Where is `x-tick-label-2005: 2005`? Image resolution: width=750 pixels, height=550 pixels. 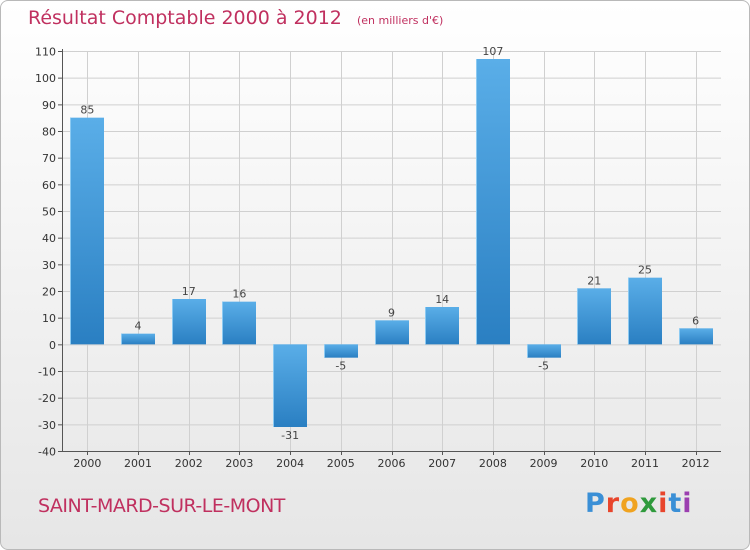 x-tick-label-2005: 2005 is located at coordinates (341, 463).